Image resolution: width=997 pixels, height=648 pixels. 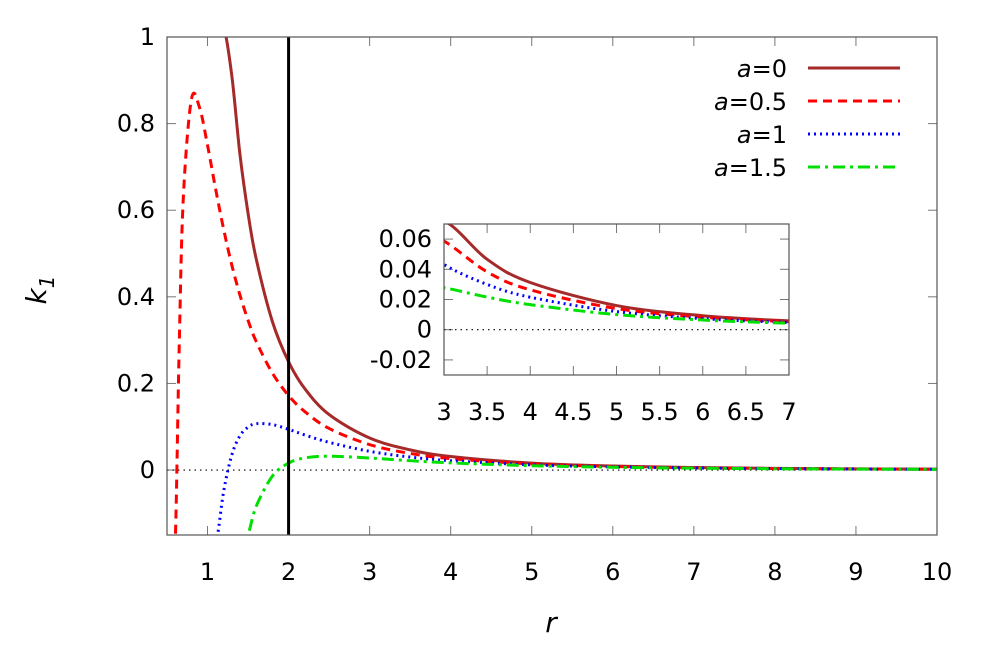 What do you see at coordinates (937, 572) in the screenshot?
I see `main-x-tick-label: 10` at bounding box center [937, 572].